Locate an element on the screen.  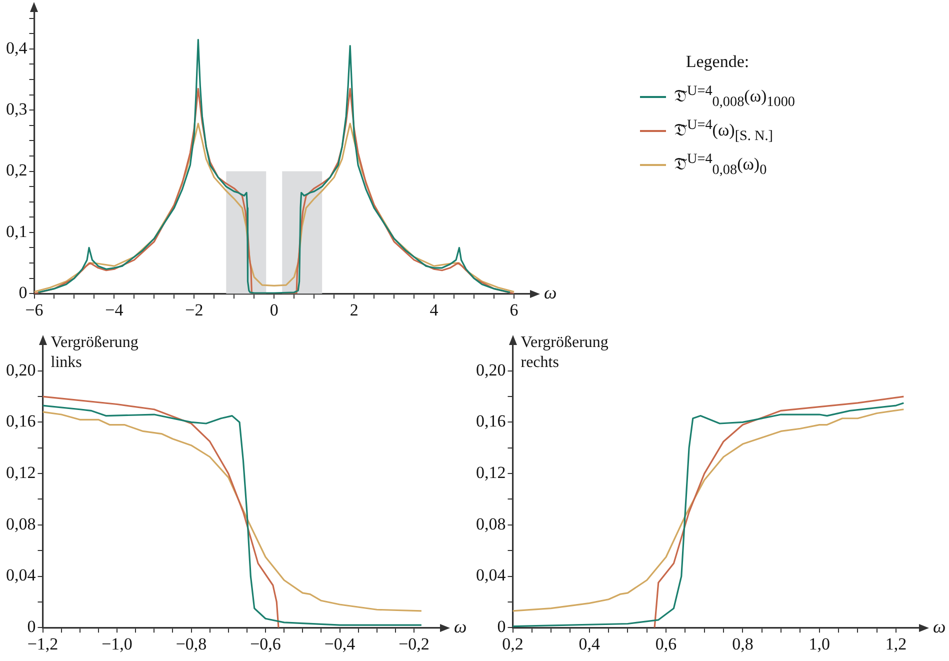
y-tick-label: 0,4 is located at coordinates (17, 48).